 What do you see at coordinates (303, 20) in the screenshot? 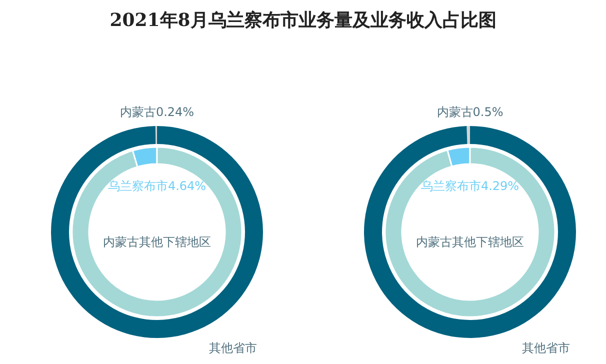
I see `text: 2021年8月乌兰察布市业务量及业务收入占比图` at bounding box center [303, 20].